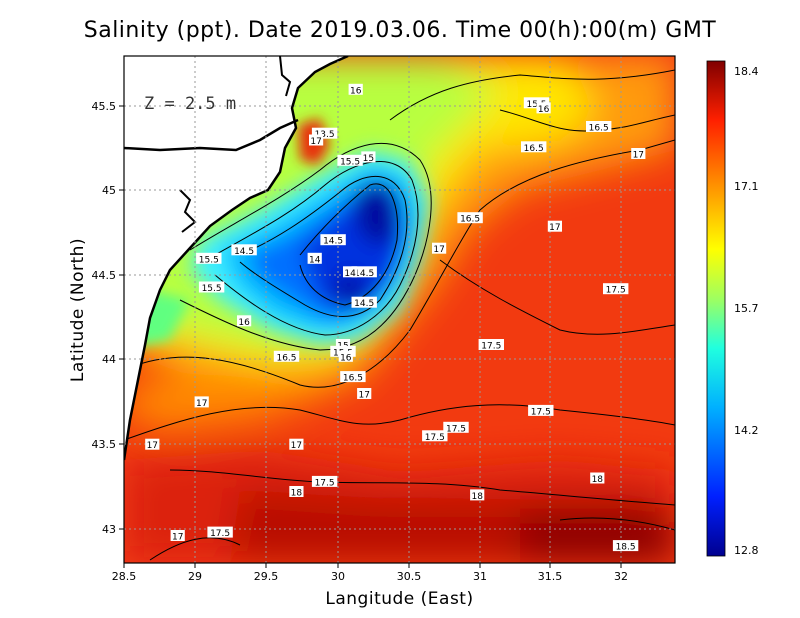 Image resolution: width=800 pixels, height=618 pixels. Describe the element at coordinates (368, 157) in the screenshot. I see `contour-label: 15` at that location.